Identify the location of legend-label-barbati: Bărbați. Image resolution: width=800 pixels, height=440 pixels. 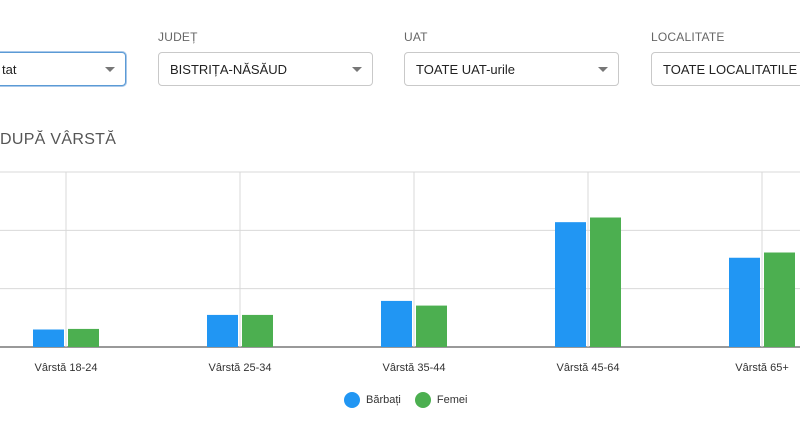
(383, 400).